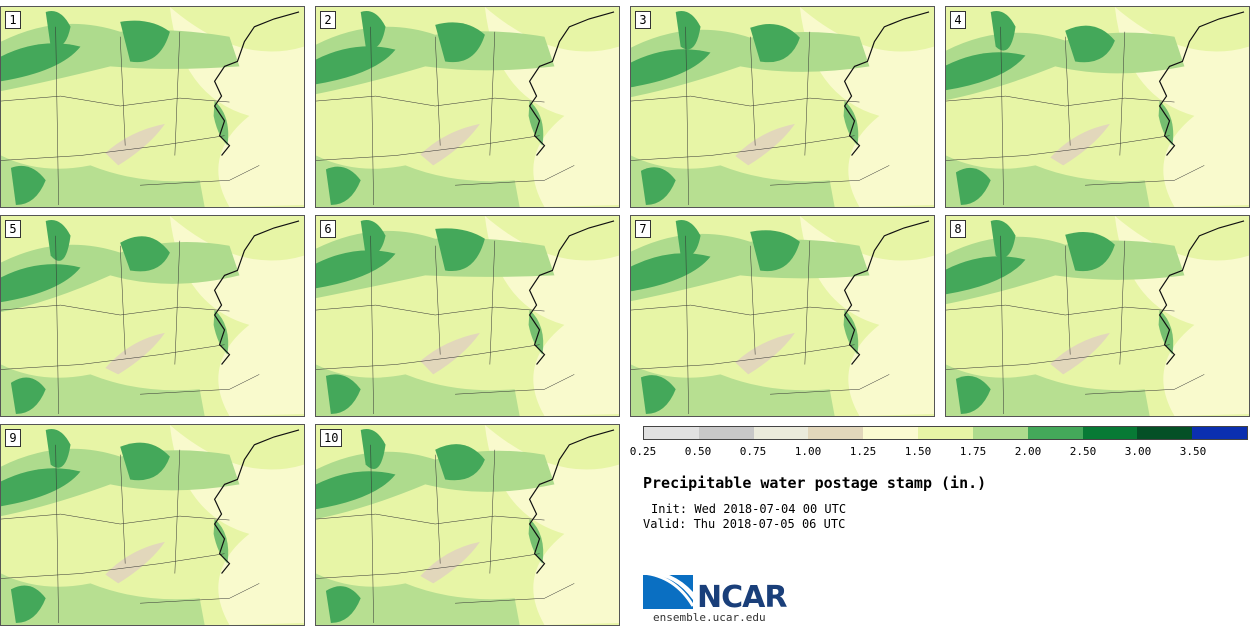 The image size is (1260, 627). Describe the element at coordinates (918, 451) in the screenshot. I see `legend-tick-label: 1.50` at that location.